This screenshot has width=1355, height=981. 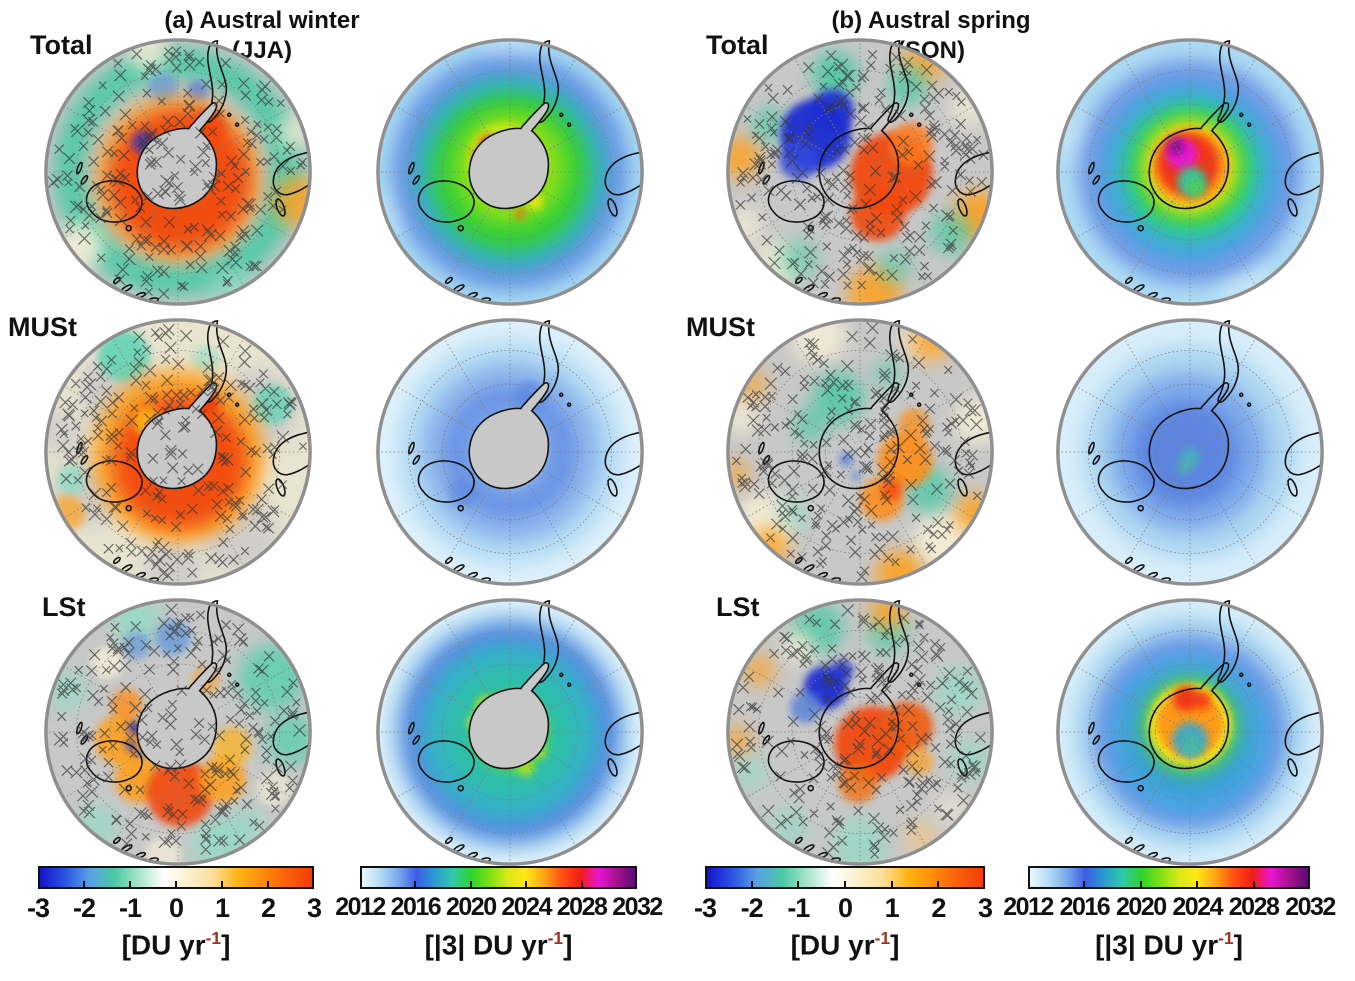 What do you see at coordinates (1169, 944) in the screenshot?
I see `recovery-colorbar-b-unit: [|3| DU yr-1]` at bounding box center [1169, 944].